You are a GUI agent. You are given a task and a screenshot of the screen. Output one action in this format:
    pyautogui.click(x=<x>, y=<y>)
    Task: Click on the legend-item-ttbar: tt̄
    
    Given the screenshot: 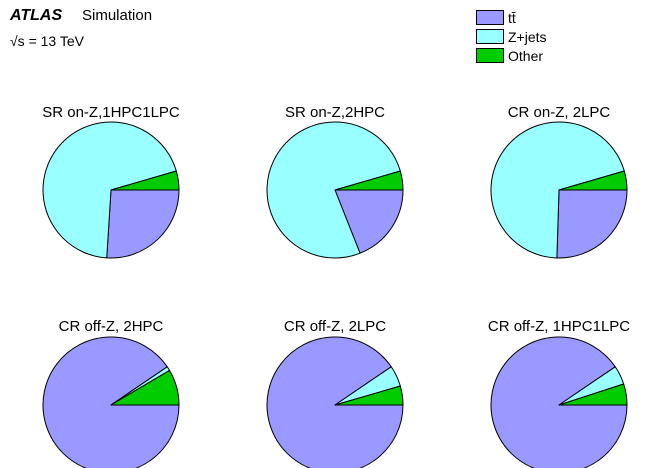 What is the action you would take?
    pyautogui.click(x=511, y=17)
    